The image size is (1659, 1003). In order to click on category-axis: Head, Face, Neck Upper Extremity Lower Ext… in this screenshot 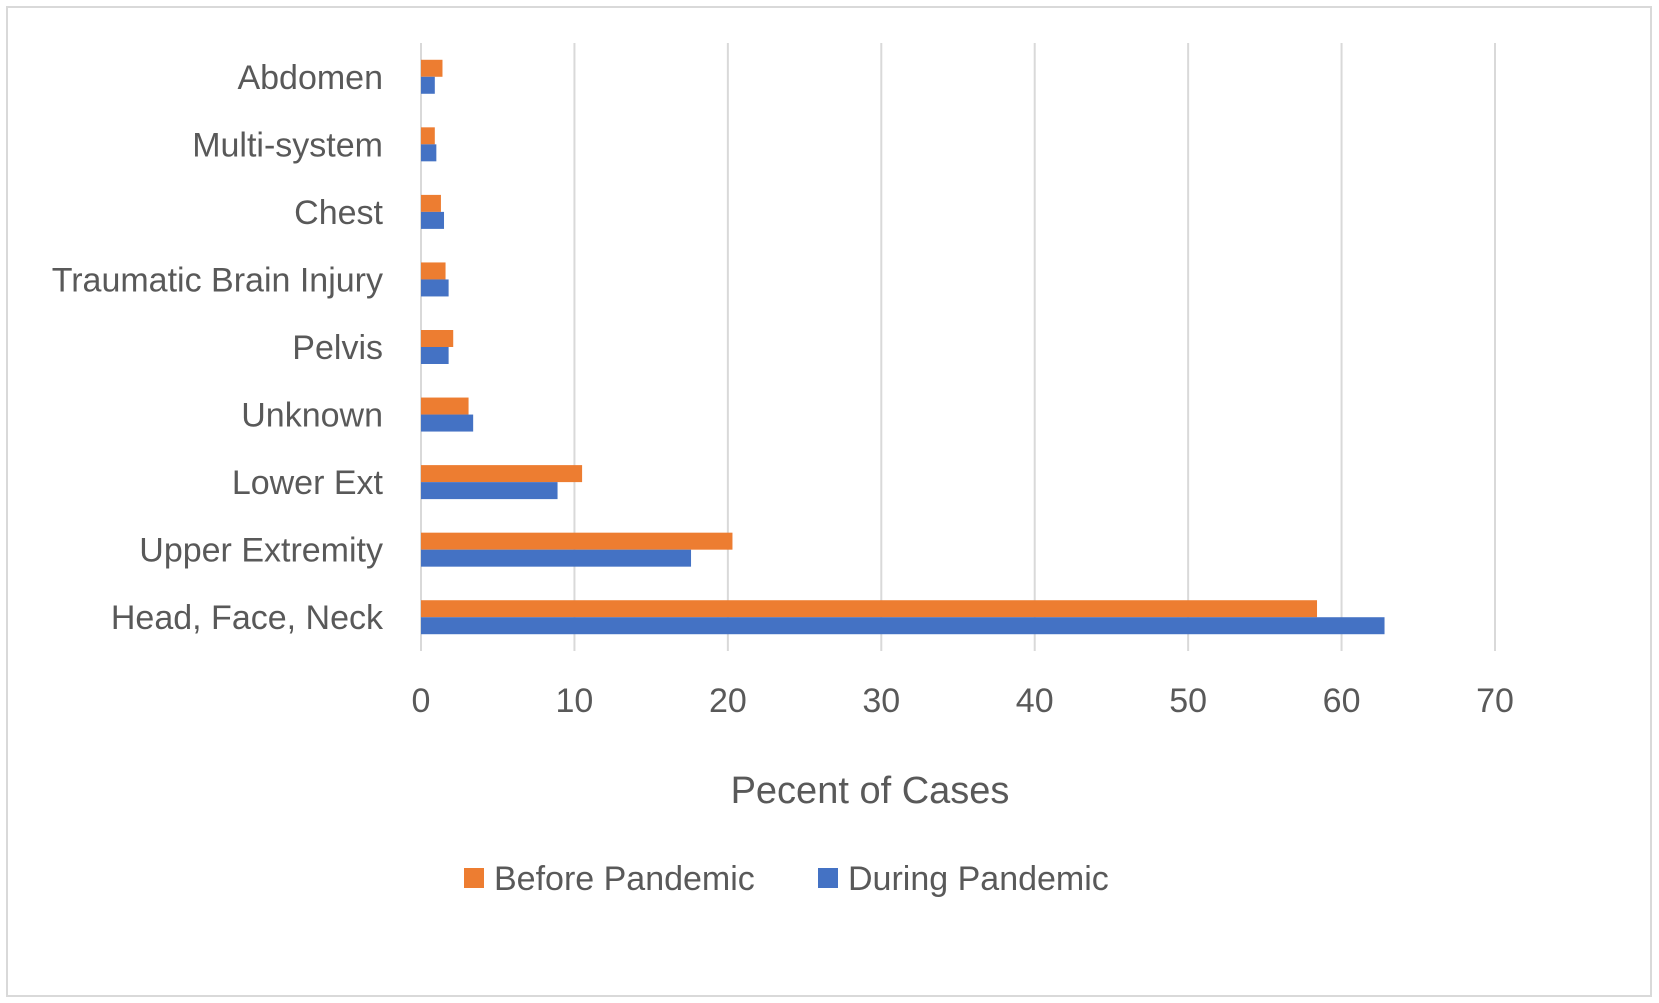, I will do `click(218, 348)`.